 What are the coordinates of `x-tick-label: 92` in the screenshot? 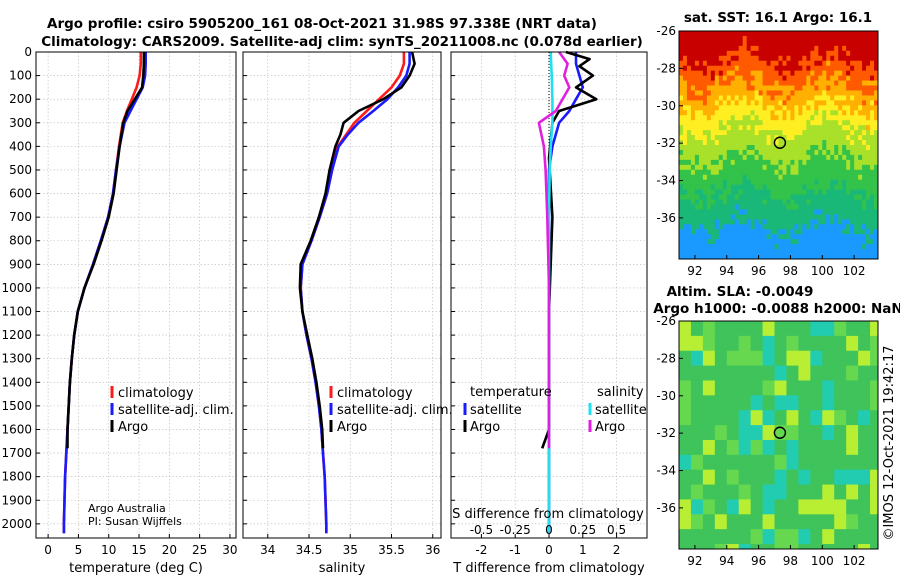 It's located at (694, 271).